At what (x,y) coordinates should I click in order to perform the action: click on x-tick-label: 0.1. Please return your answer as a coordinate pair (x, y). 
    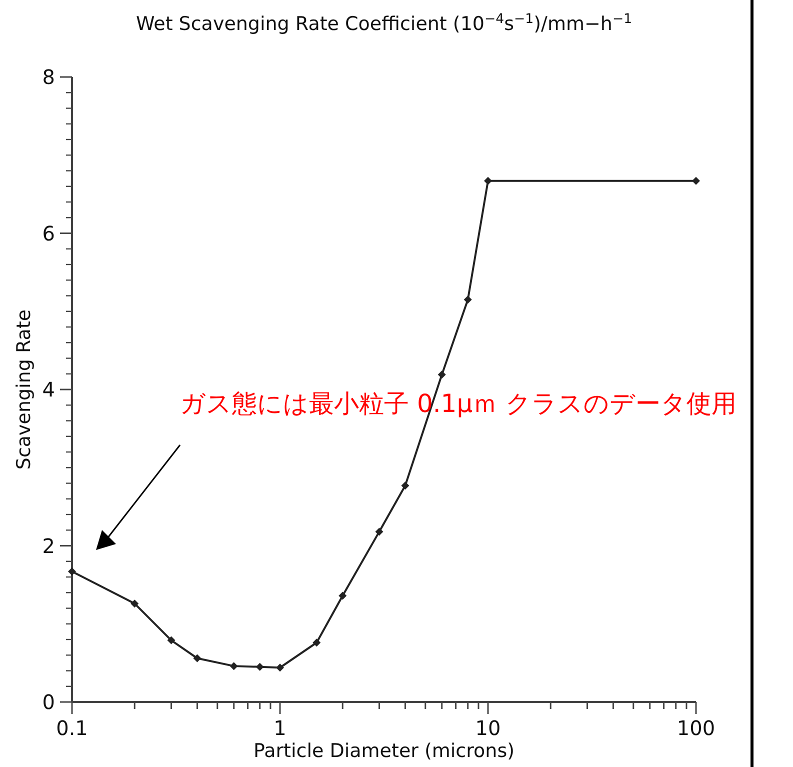
    Looking at the image, I should click on (72, 728).